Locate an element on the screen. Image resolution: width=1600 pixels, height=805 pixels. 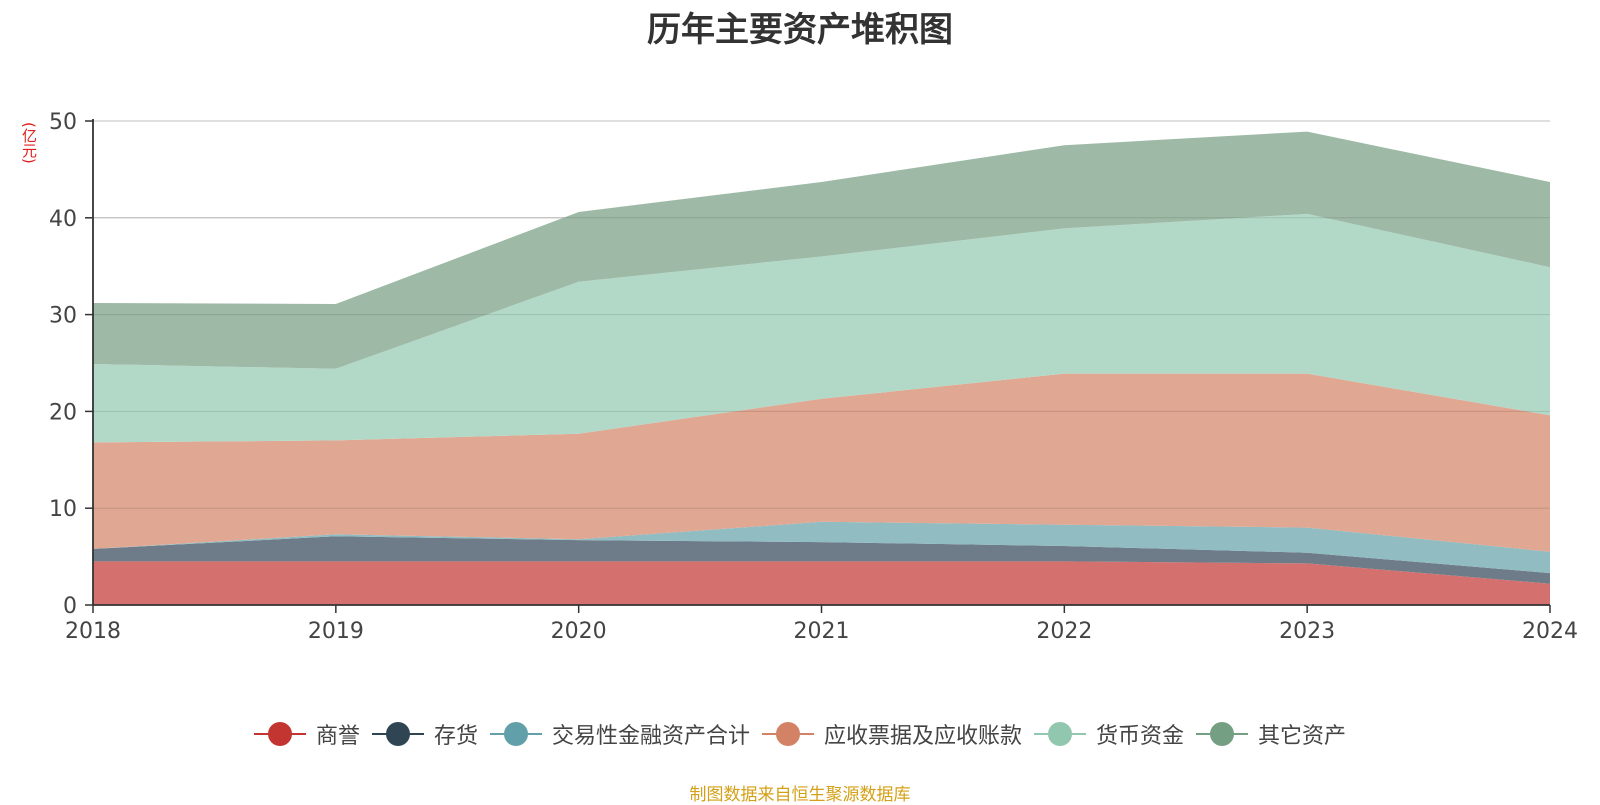
x-tick-label: 2020 is located at coordinates (579, 631).